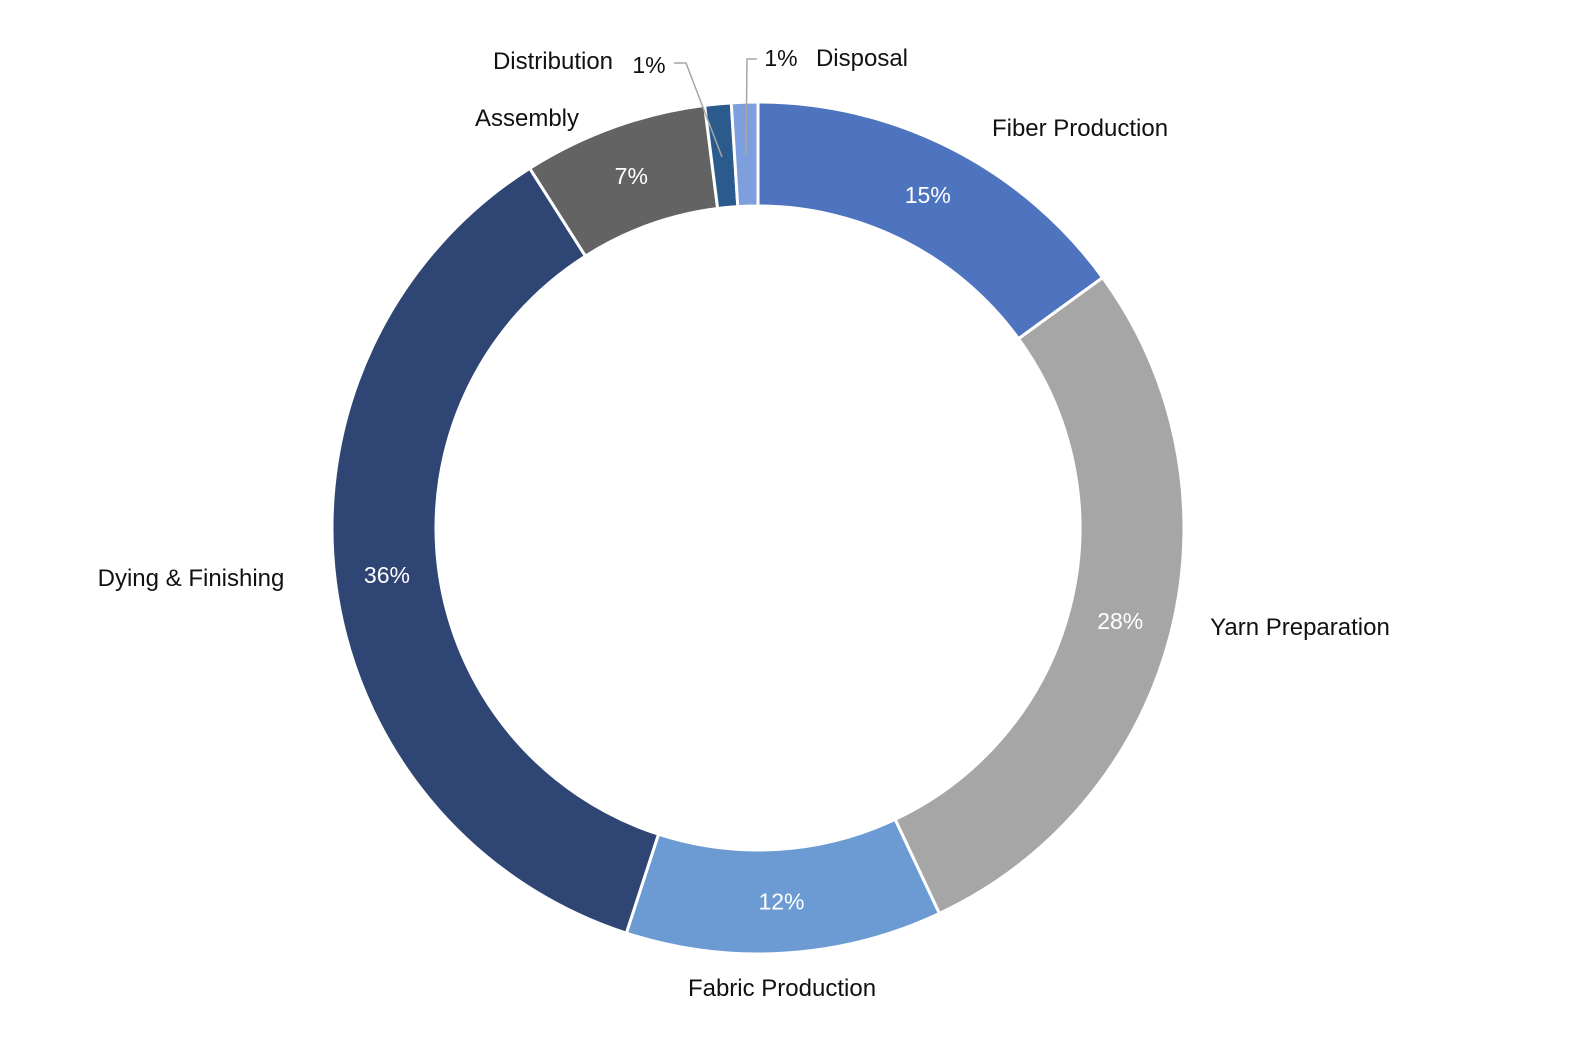 The height and width of the screenshot is (1048, 1590). What do you see at coordinates (781, 901) in the screenshot?
I see `value-label-fabric-production: 12%` at bounding box center [781, 901].